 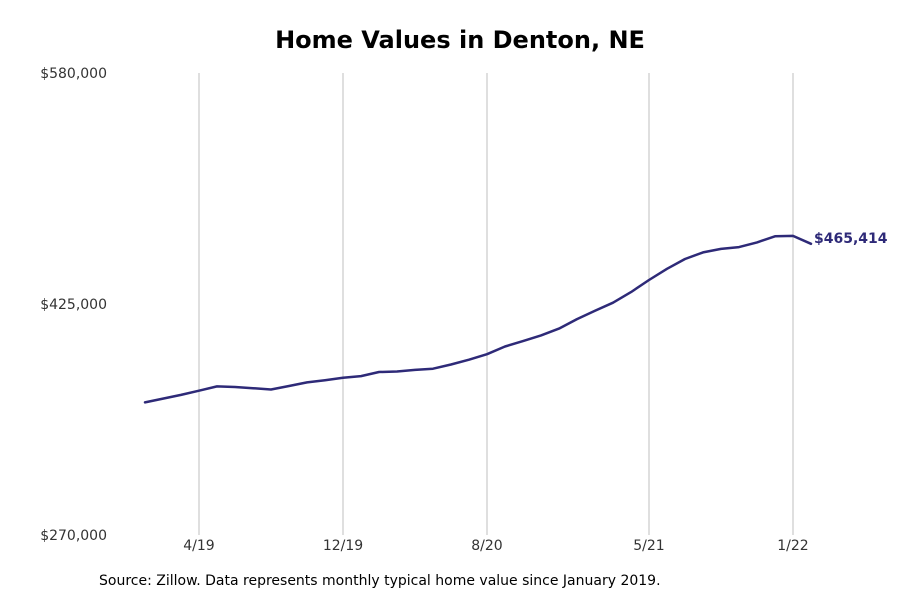 What do you see at coordinates (460, 40) in the screenshot?
I see `chart-title: Home Values in Denton, NE` at bounding box center [460, 40].